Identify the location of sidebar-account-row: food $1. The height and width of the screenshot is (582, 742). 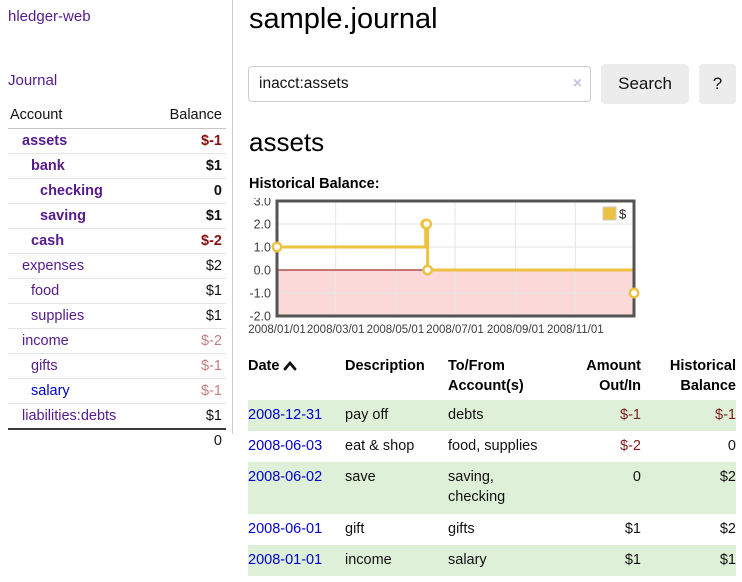
(117, 291).